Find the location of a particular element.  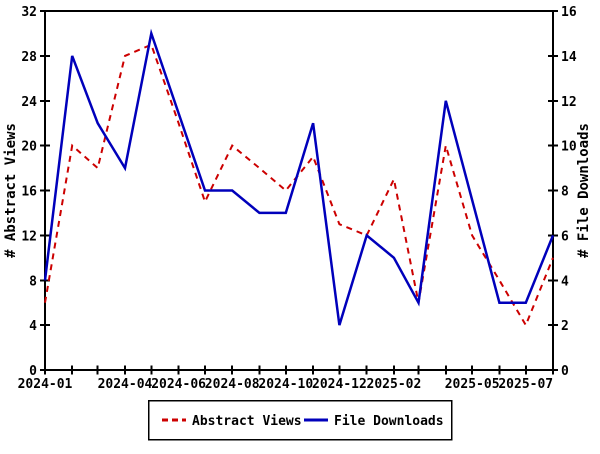

y-left-tick-label: 16 is located at coordinates (29, 192).